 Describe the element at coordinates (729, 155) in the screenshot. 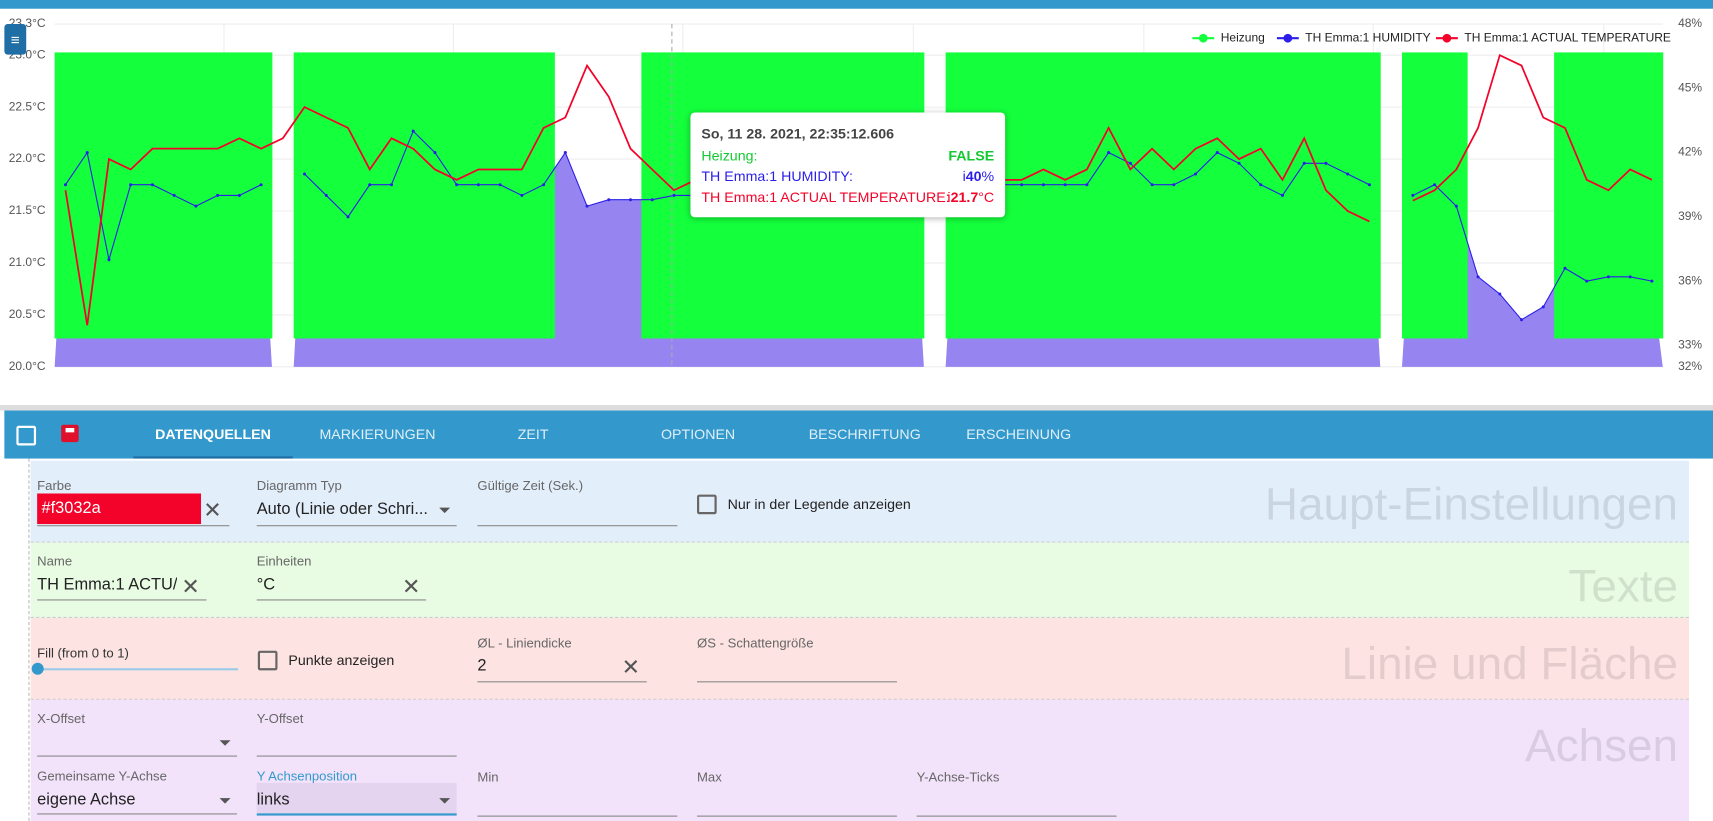

I see `tooltip-label: Heizung:` at that location.